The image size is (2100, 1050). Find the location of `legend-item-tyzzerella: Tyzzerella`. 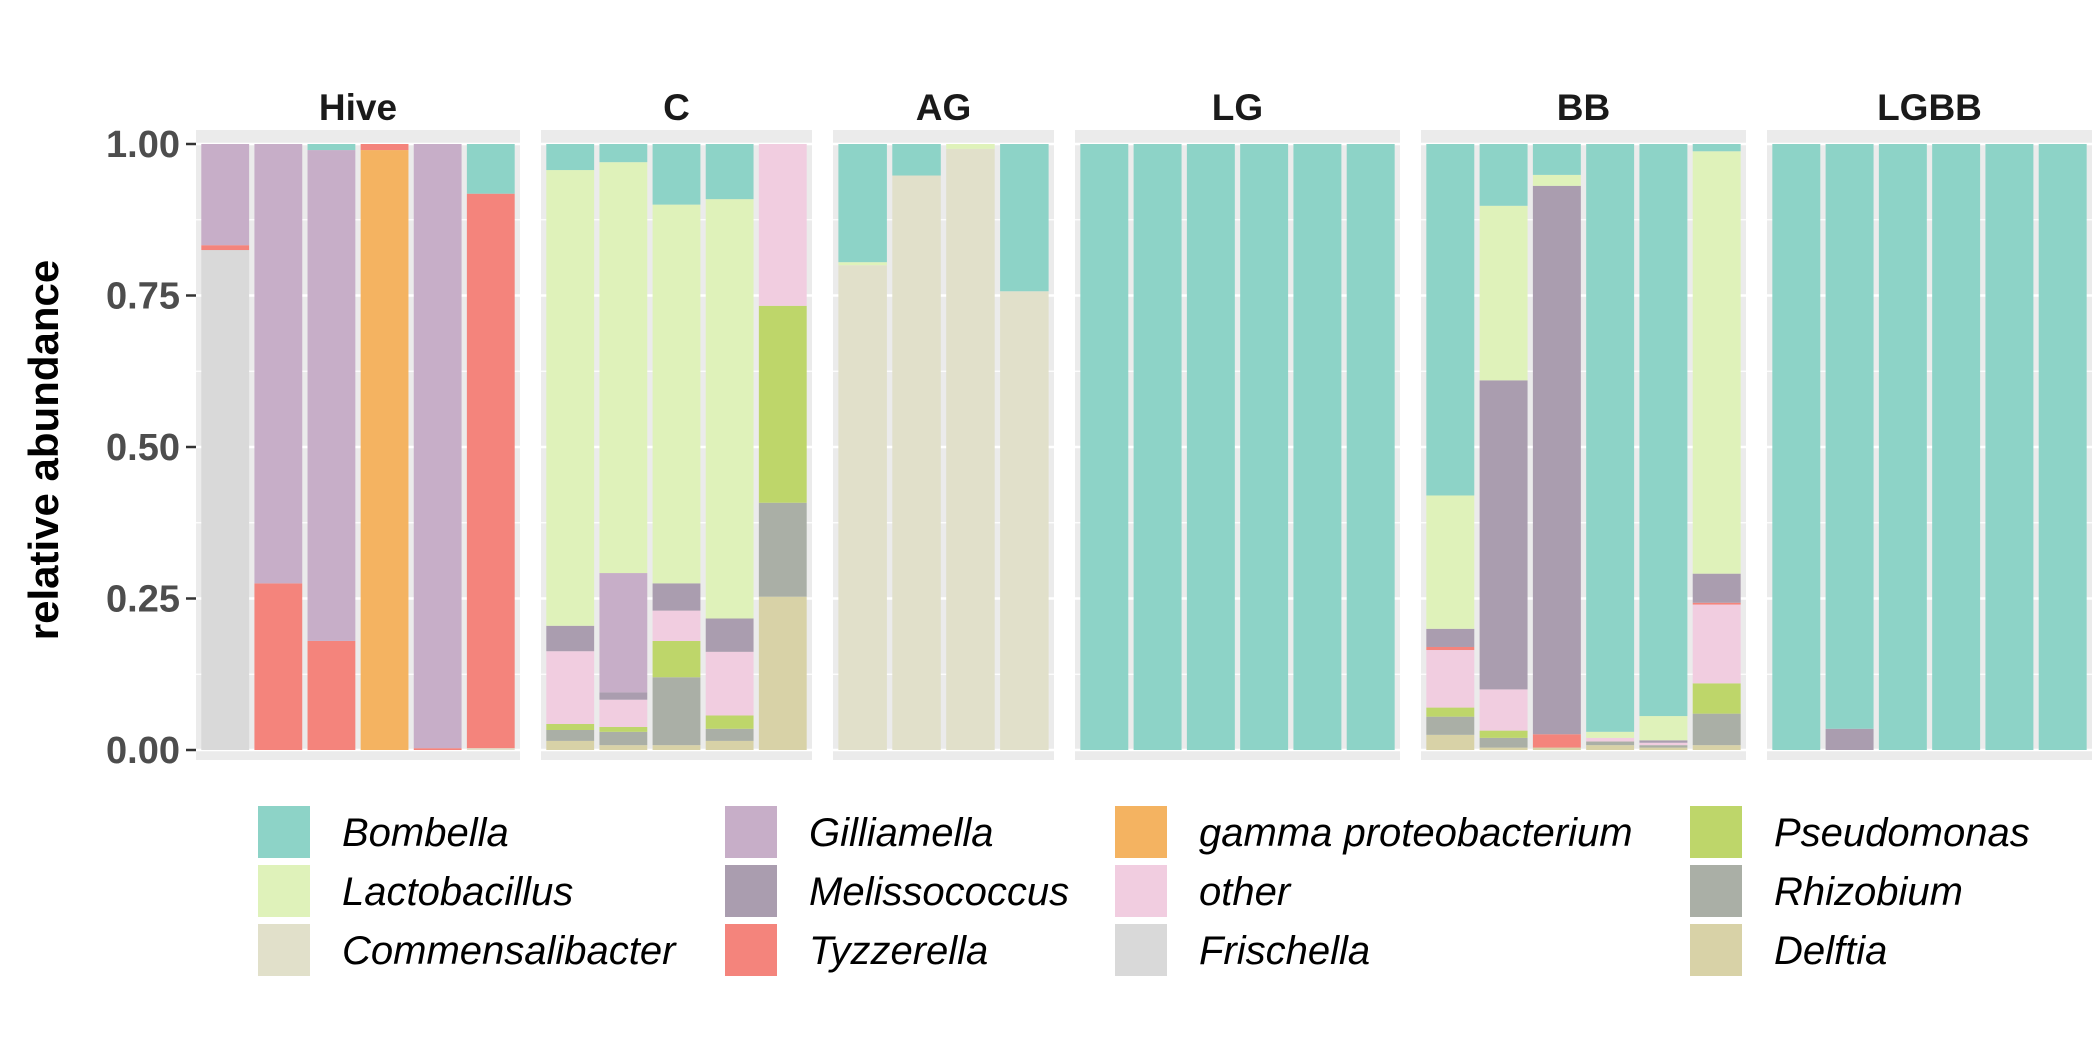

legend-item-tyzzerella: Tyzzerella is located at coordinates (856, 950).